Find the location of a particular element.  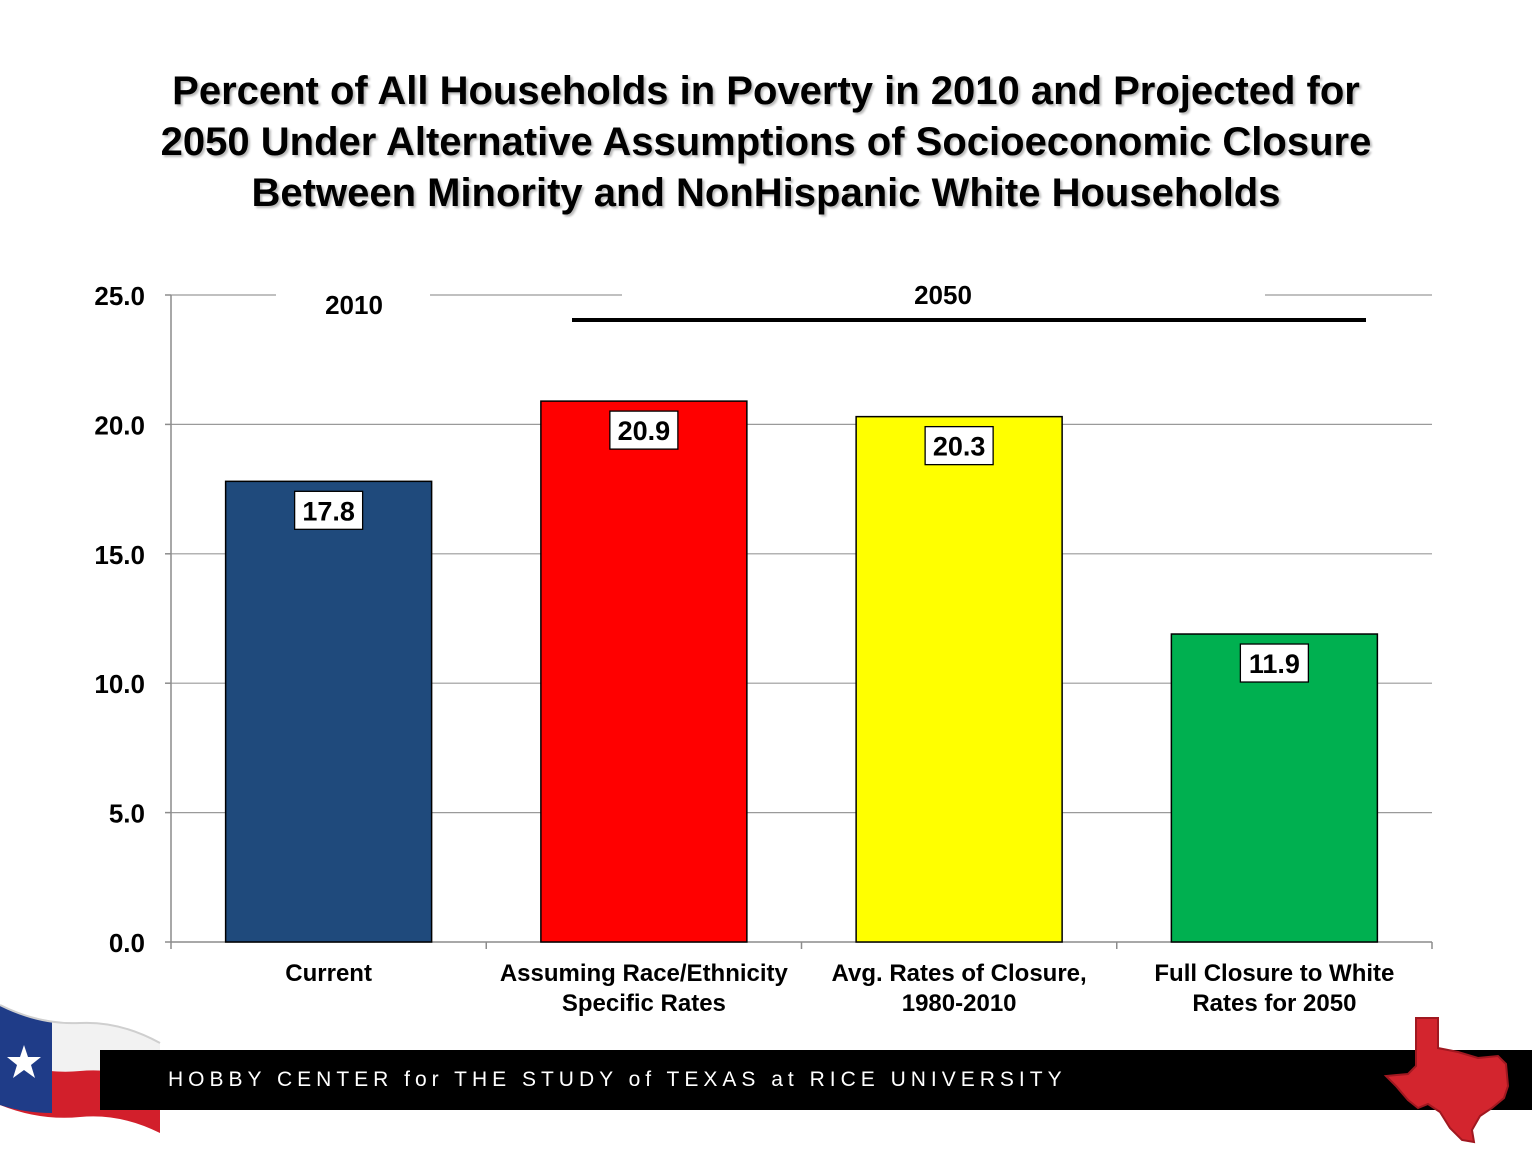

y-tick-label: 25.0 is located at coordinates (119, 296).